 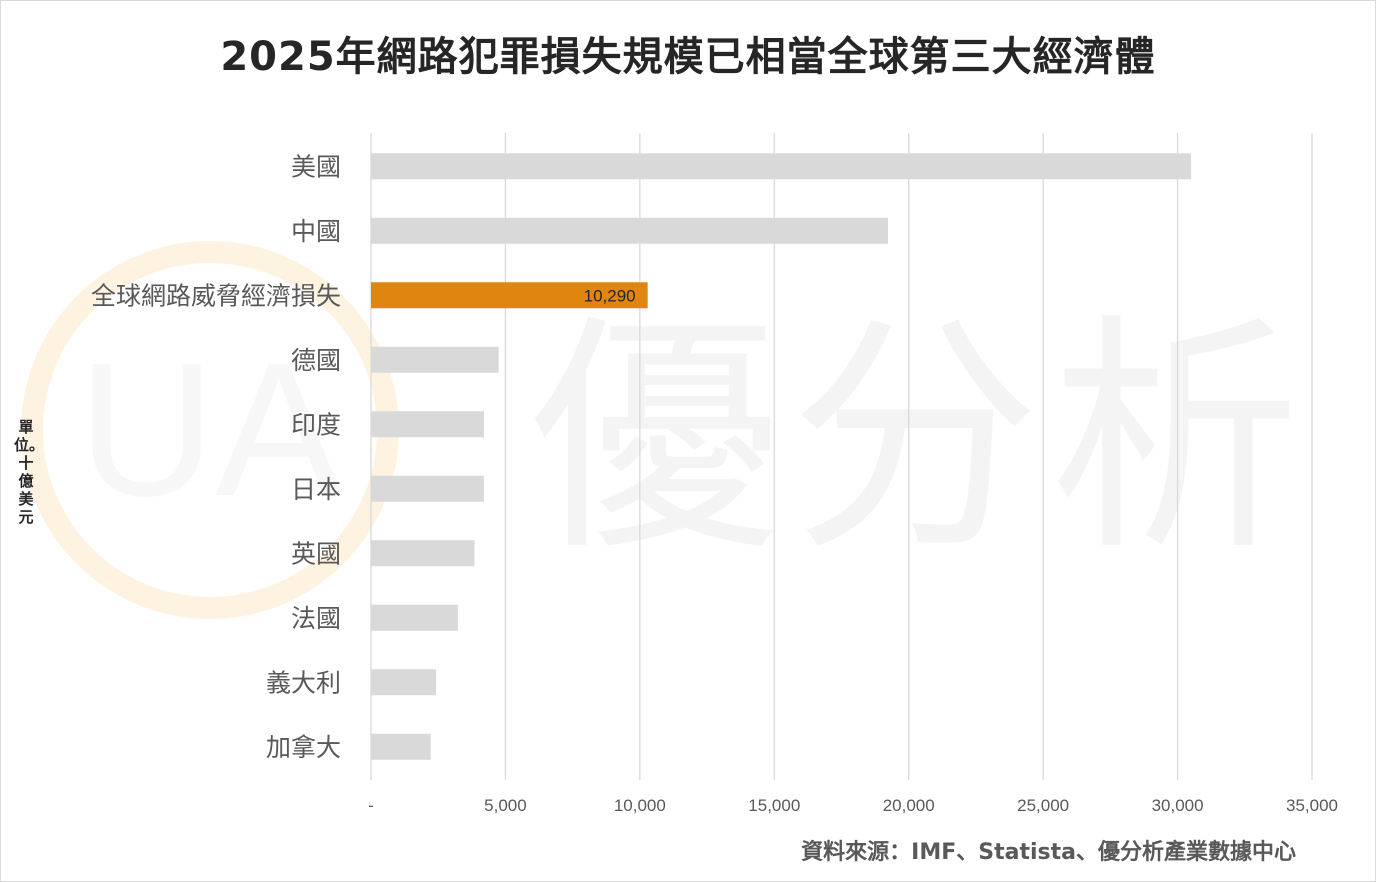 I want to click on chart-title: 2025年網路犯罪損失規模已相當全球第三大經濟體, so click(x=688, y=57).